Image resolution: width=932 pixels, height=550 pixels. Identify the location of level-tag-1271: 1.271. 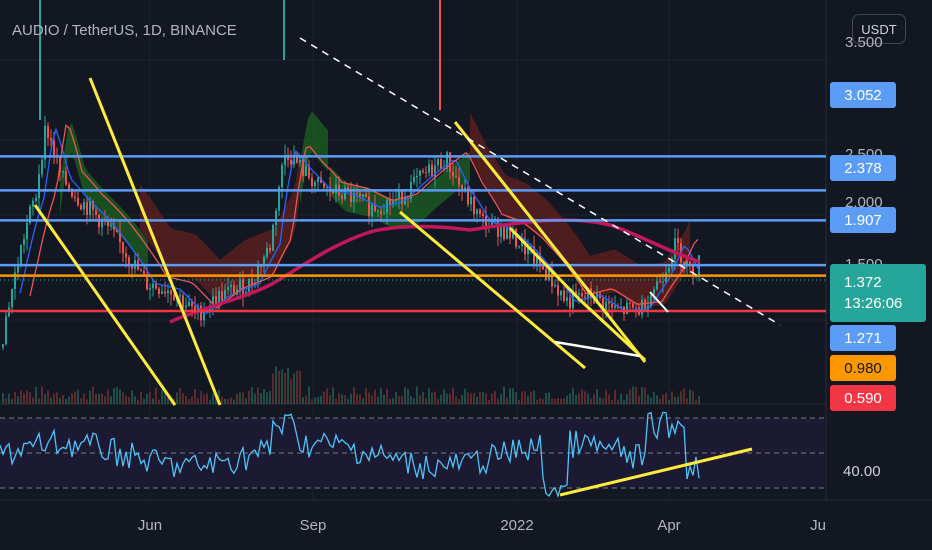
(863, 338).